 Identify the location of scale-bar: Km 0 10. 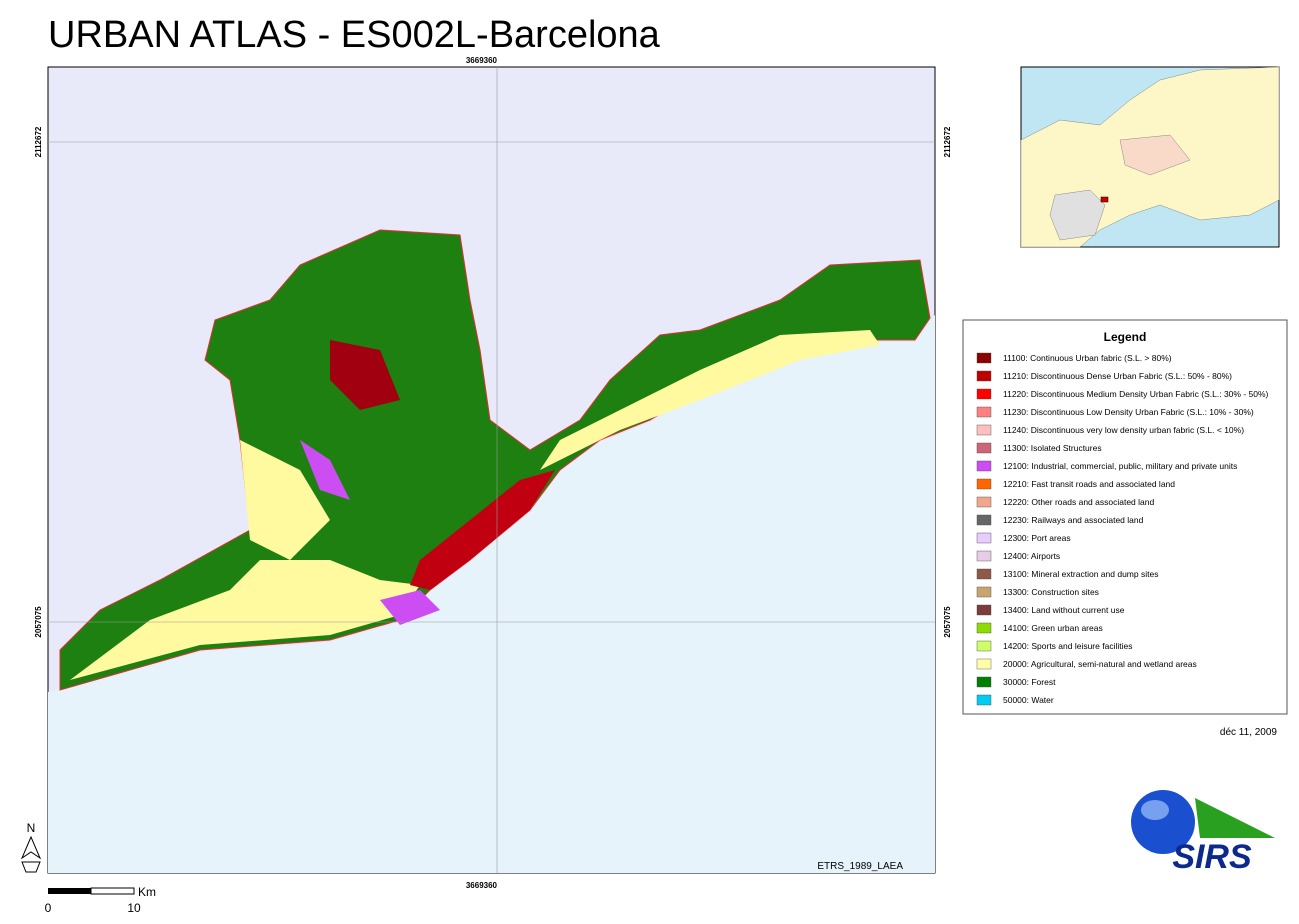
(100, 900).